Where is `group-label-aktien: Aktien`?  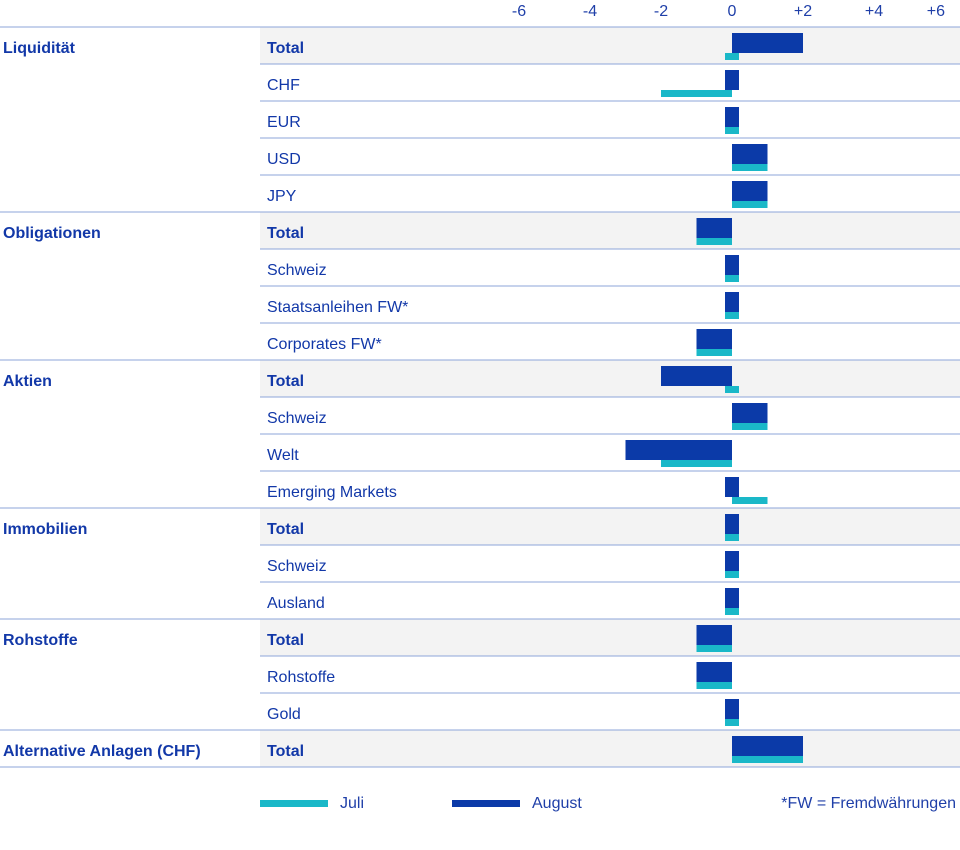
group-label-aktien: Aktien is located at coordinates (27, 381).